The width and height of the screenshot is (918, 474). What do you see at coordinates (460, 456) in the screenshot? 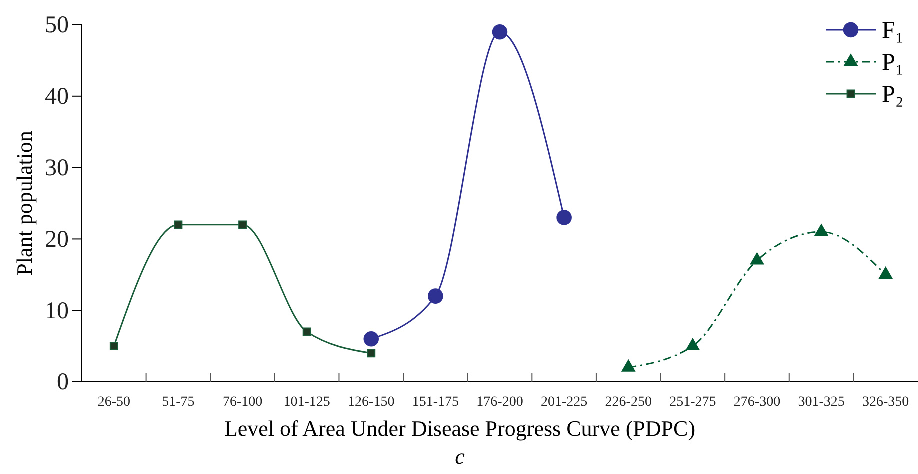
I see `text: c` at bounding box center [460, 456].